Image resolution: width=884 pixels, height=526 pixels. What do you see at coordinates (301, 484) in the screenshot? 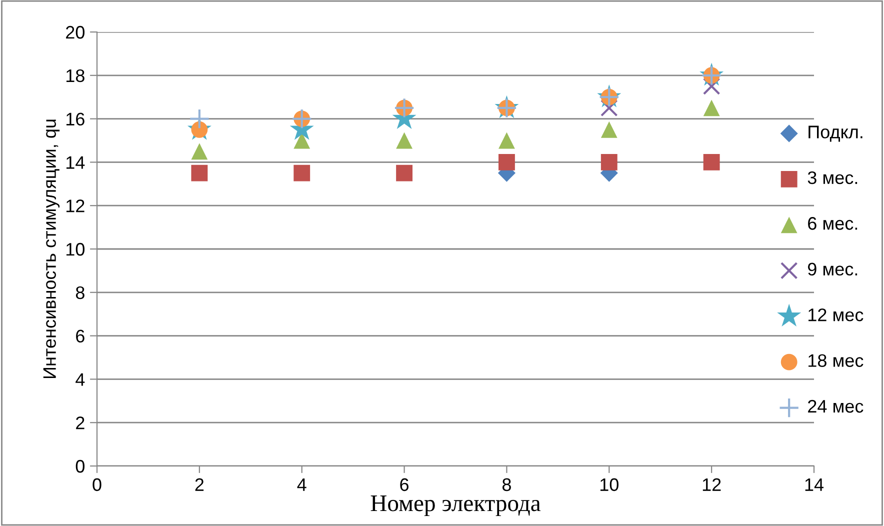
I see `x-tick-label: 4` at bounding box center [301, 484].